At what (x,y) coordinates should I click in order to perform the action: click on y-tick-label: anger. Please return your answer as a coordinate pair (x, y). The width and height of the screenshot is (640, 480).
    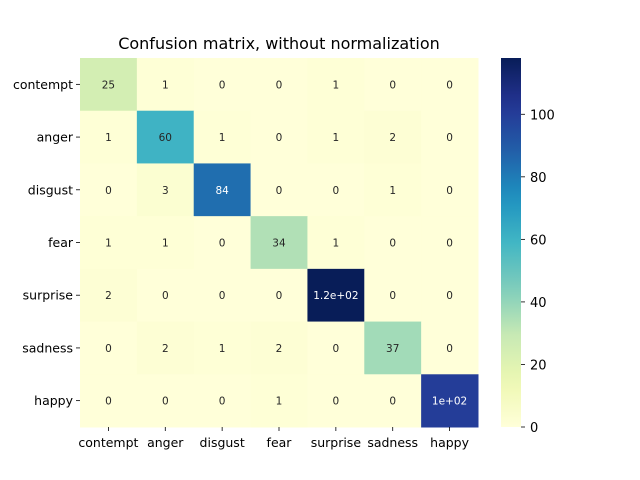
    Looking at the image, I should click on (55, 137).